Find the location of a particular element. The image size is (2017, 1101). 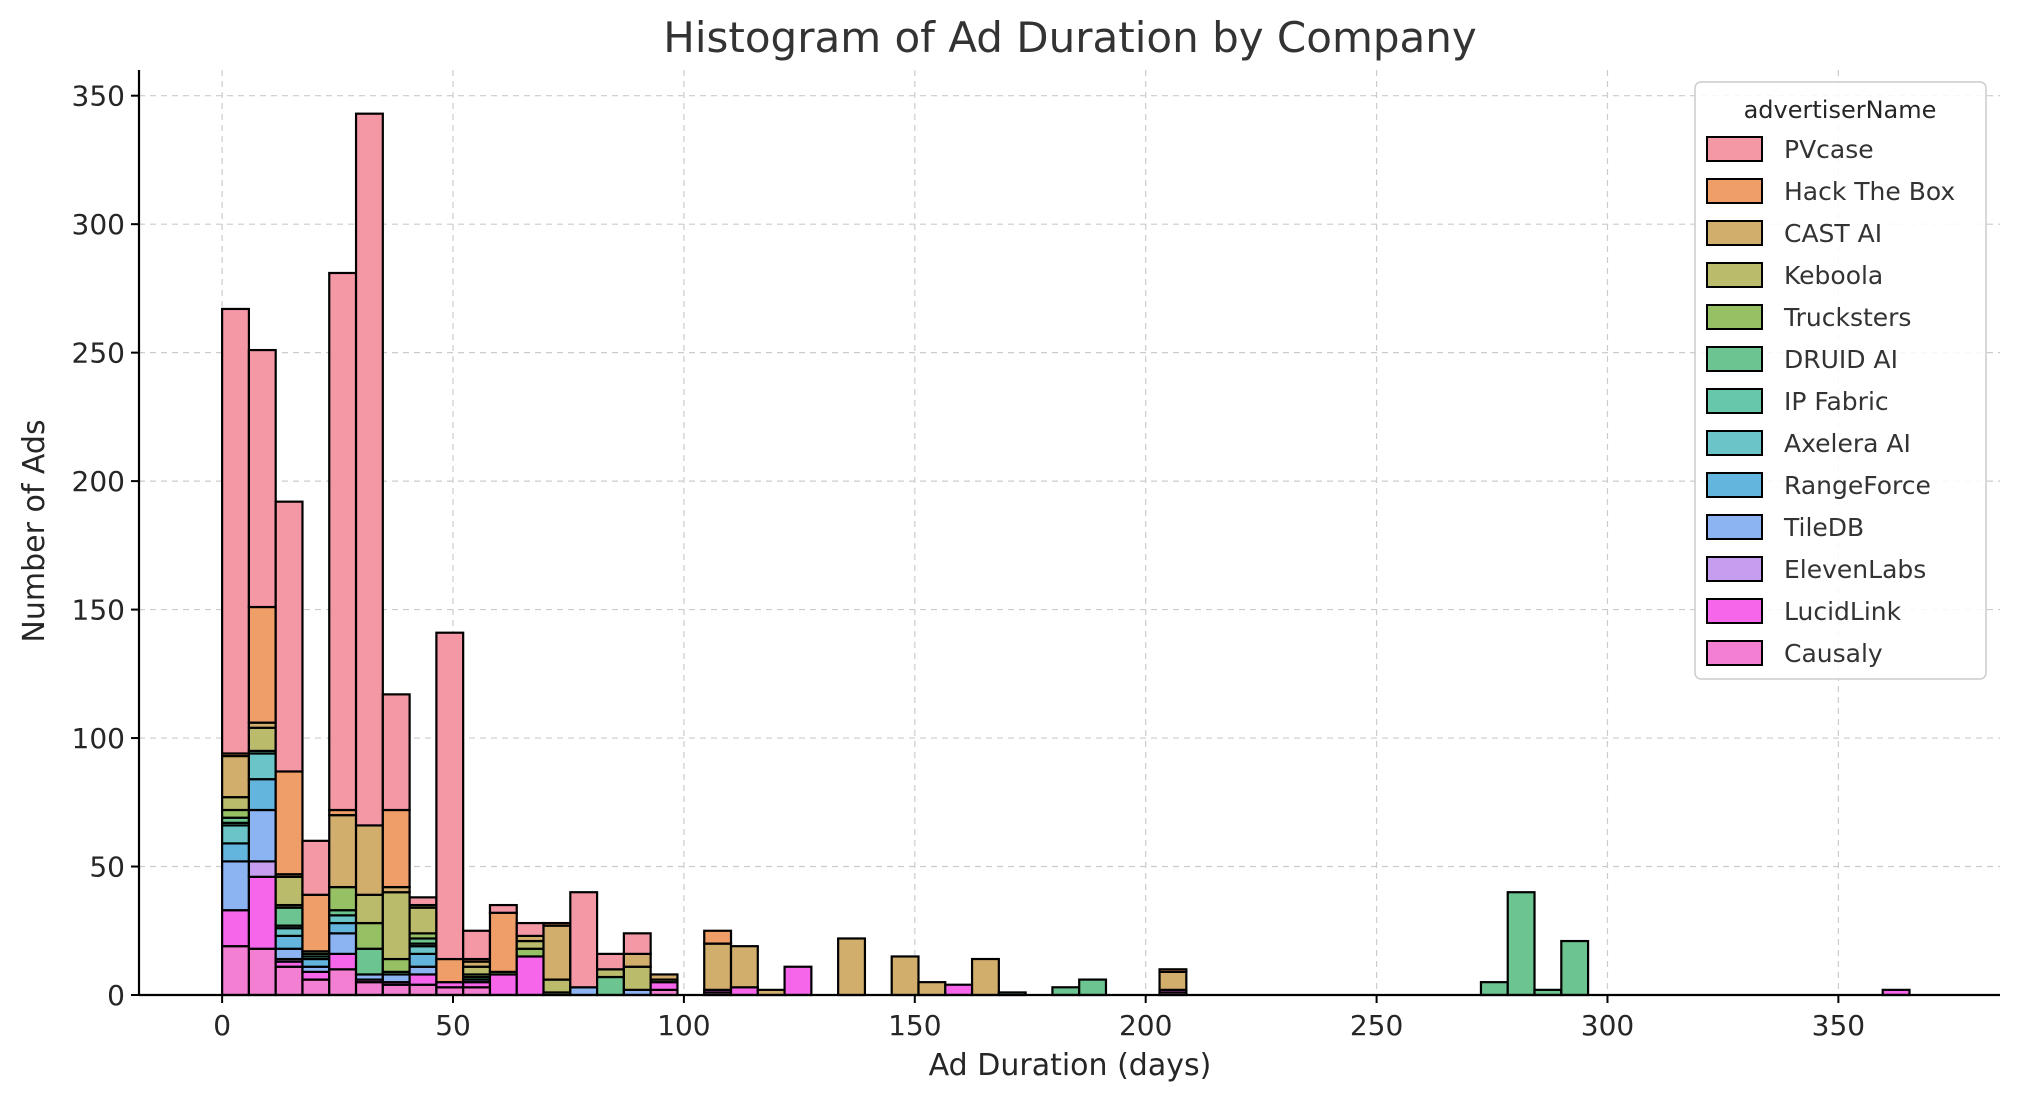

legend-swatch-lucidlink is located at coordinates (1734, 611).